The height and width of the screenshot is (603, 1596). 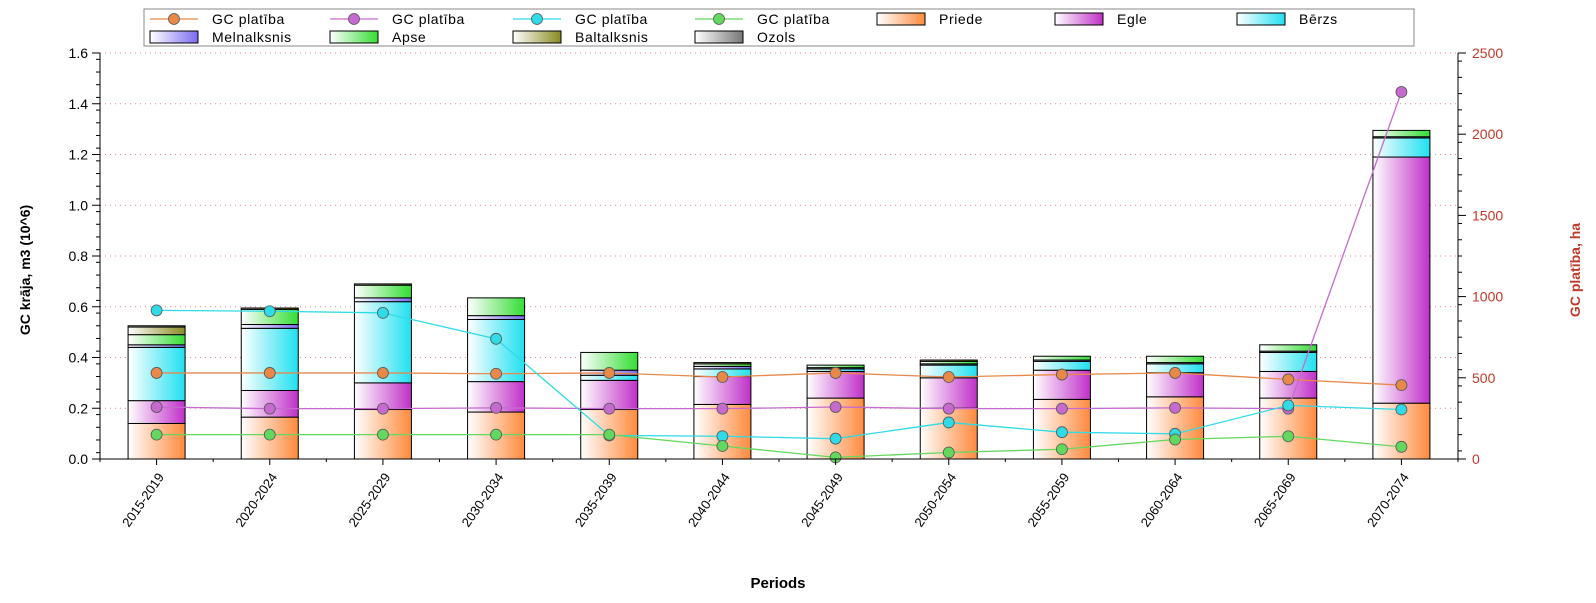 I want to click on y2-tick-label: 1500, so click(x=1487, y=215).